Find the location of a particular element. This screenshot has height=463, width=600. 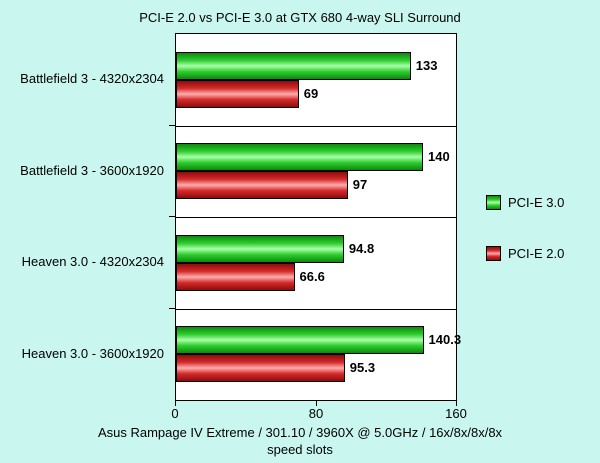

value-label: 140.3 is located at coordinates (445, 340).